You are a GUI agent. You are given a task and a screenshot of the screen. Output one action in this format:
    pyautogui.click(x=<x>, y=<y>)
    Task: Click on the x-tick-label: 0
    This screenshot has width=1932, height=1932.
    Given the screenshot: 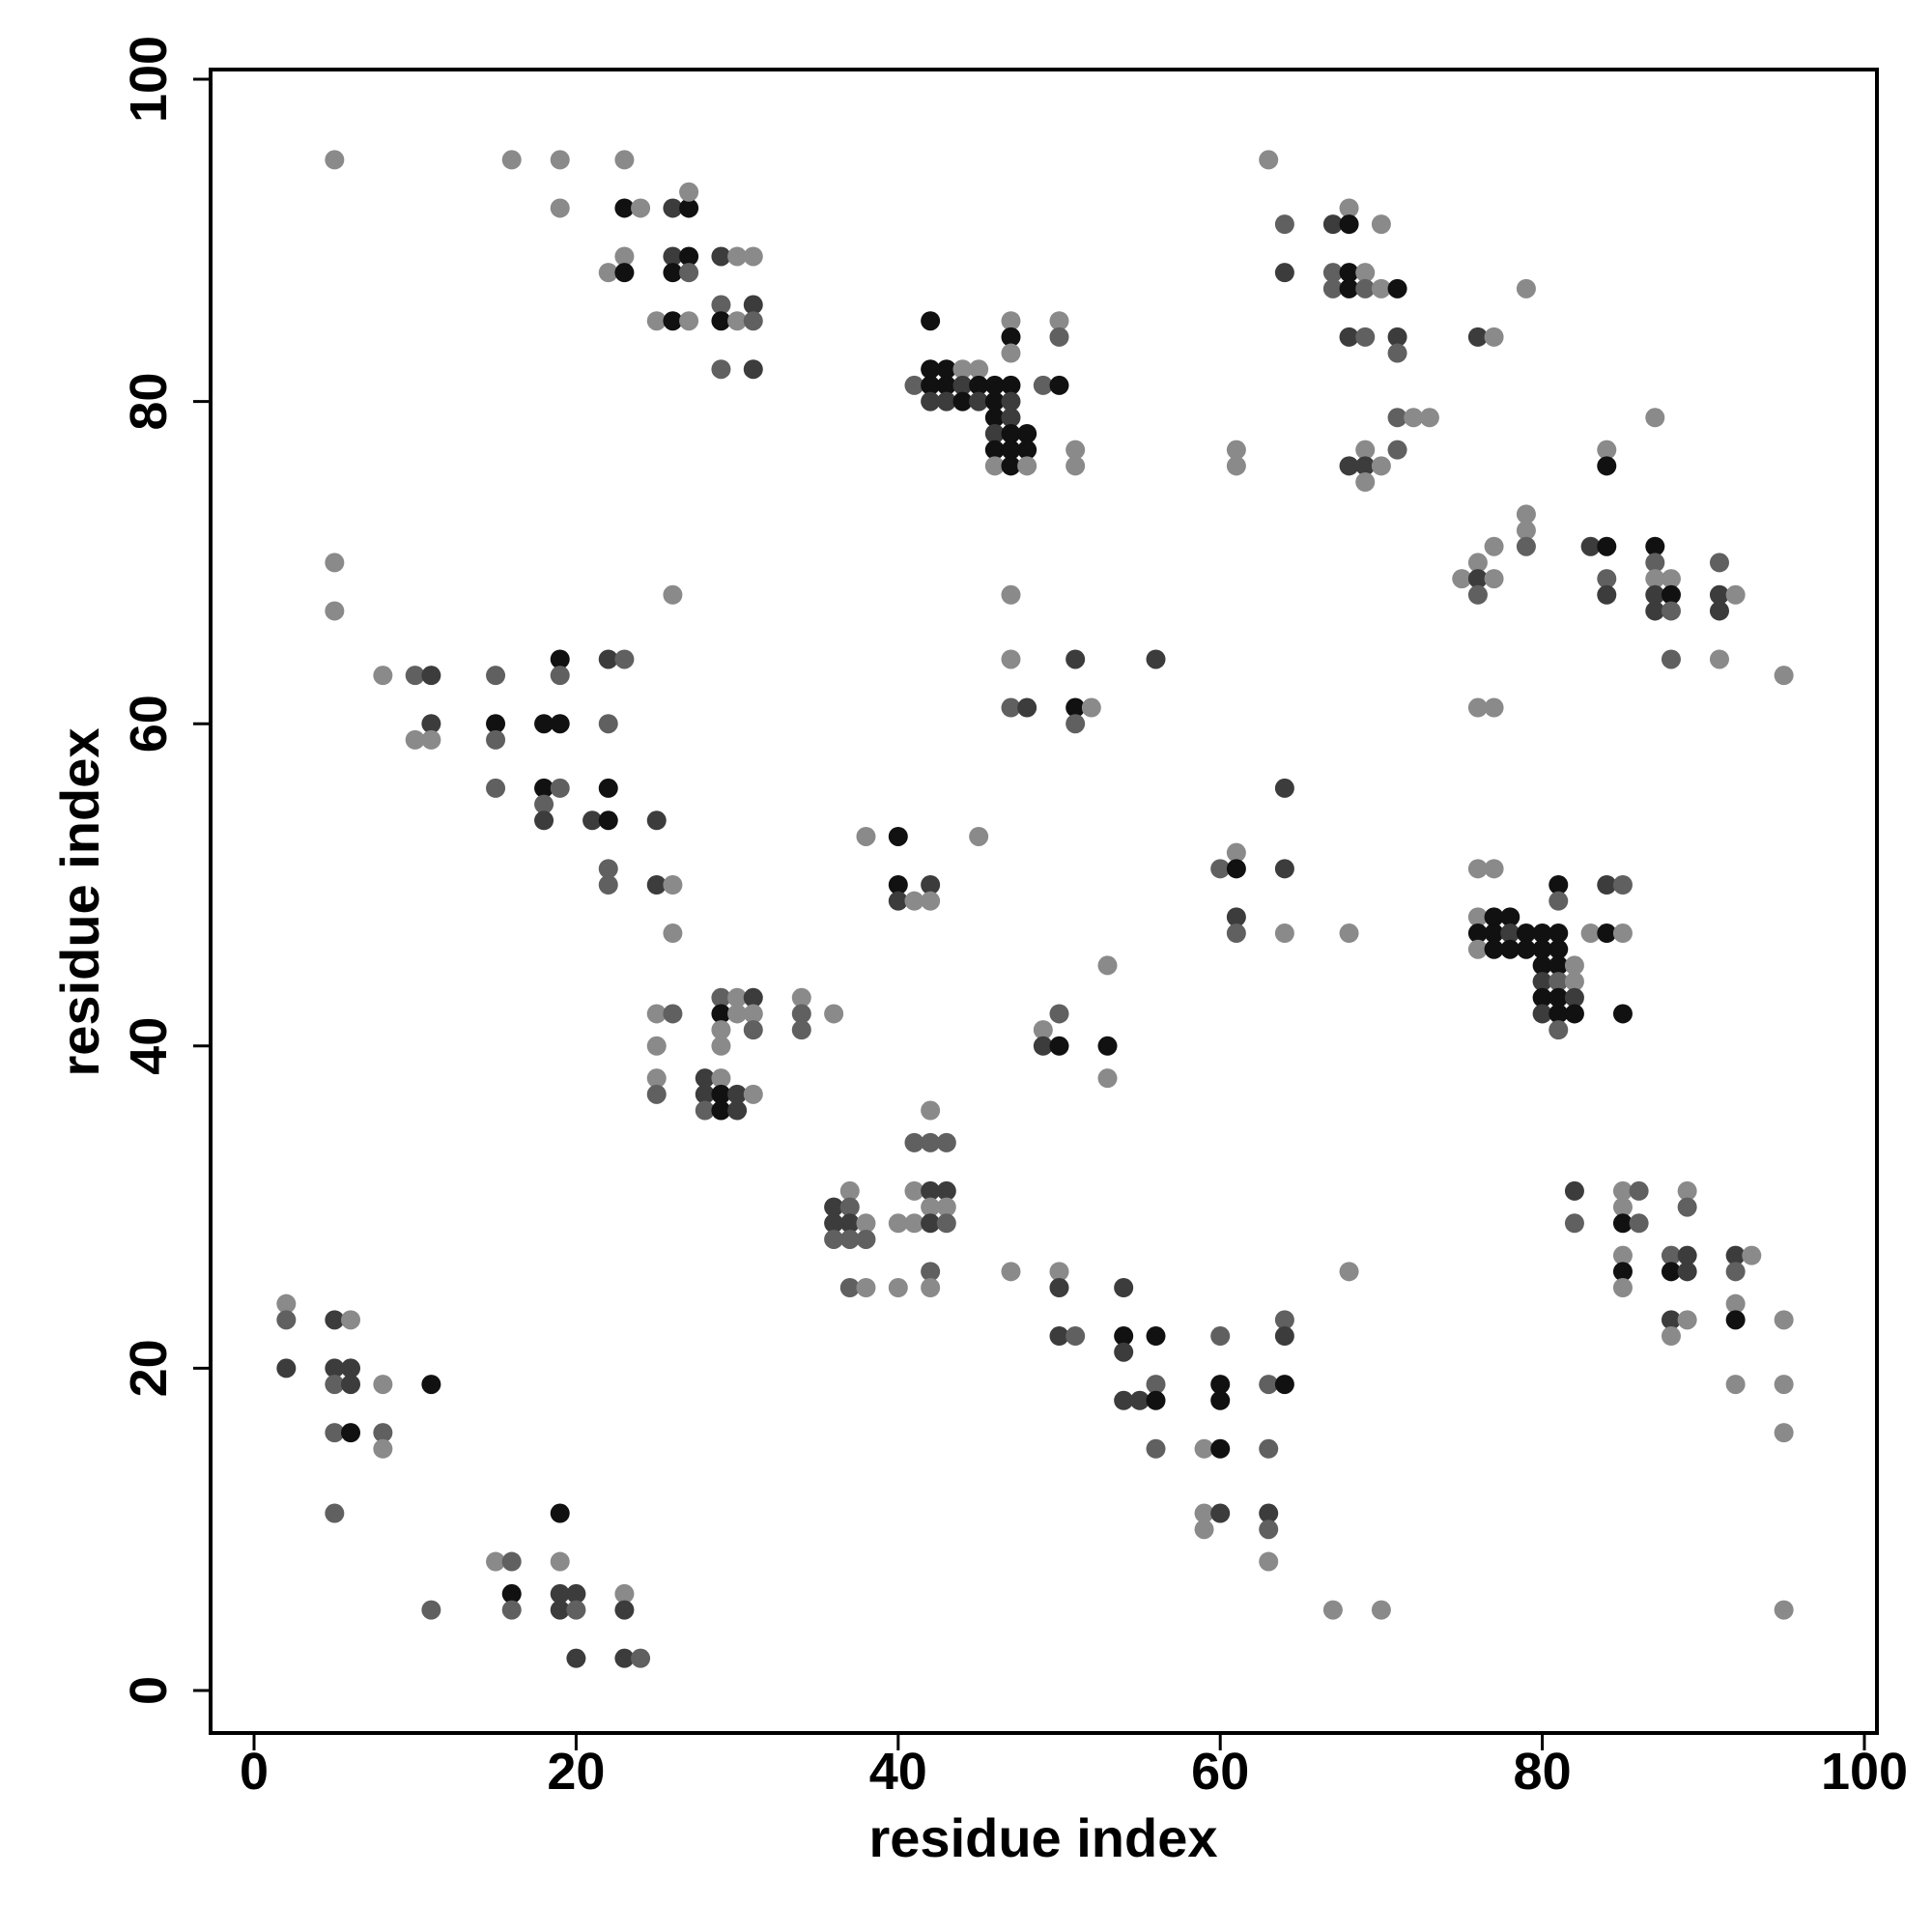 What is the action you would take?
    pyautogui.click(x=254, y=1772)
    